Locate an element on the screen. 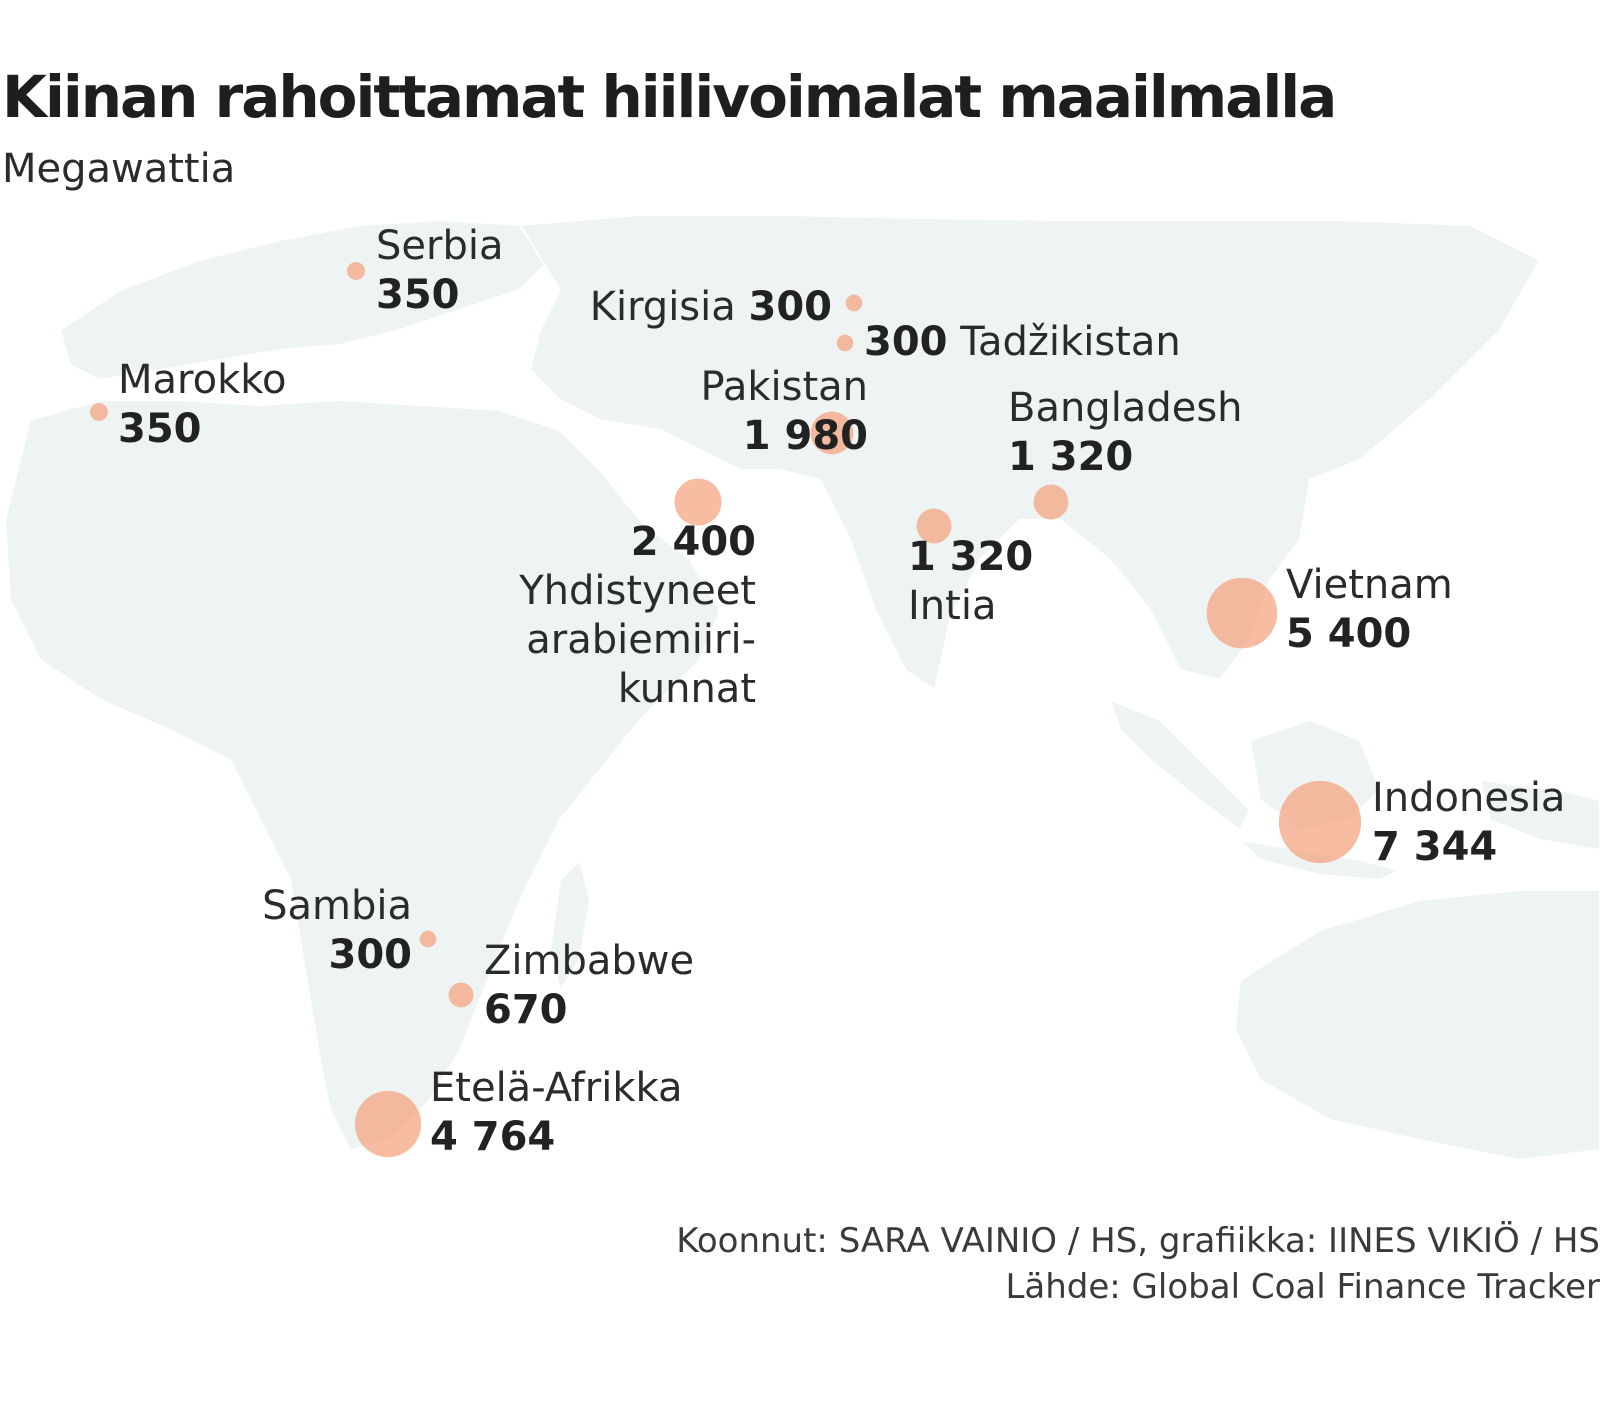  label-sambia: Sambia 300 is located at coordinates (337, 931).